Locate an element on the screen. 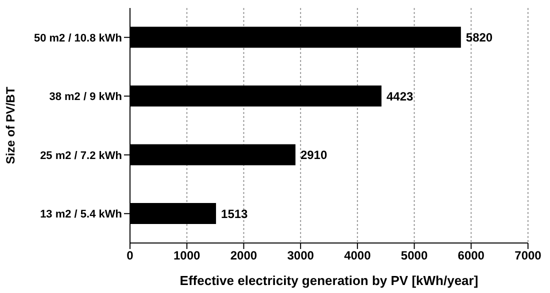 This screenshot has height=293, width=550. x-tick-label: 7000 is located at coordinates (528, 255).